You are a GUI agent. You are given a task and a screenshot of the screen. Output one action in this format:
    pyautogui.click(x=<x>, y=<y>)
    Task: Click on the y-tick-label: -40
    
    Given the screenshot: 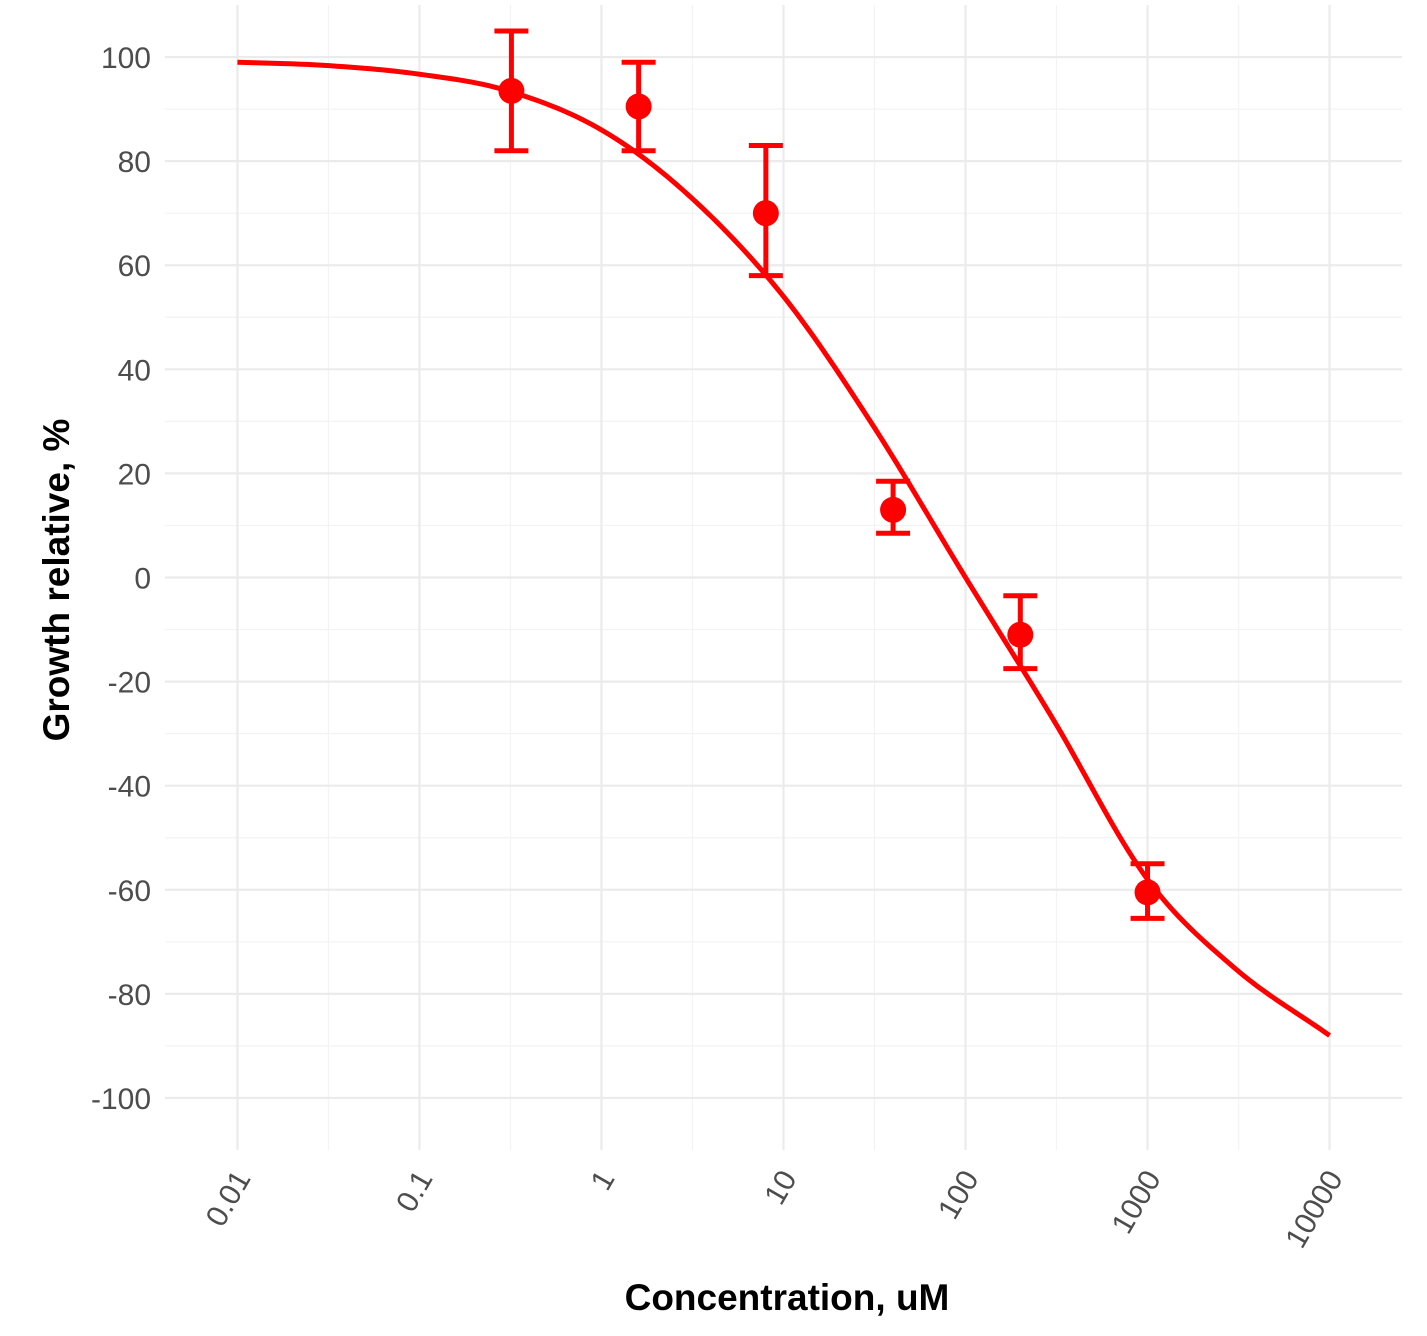 What is the action you would take?
    pyautogui.click(x=129, y=787)
    